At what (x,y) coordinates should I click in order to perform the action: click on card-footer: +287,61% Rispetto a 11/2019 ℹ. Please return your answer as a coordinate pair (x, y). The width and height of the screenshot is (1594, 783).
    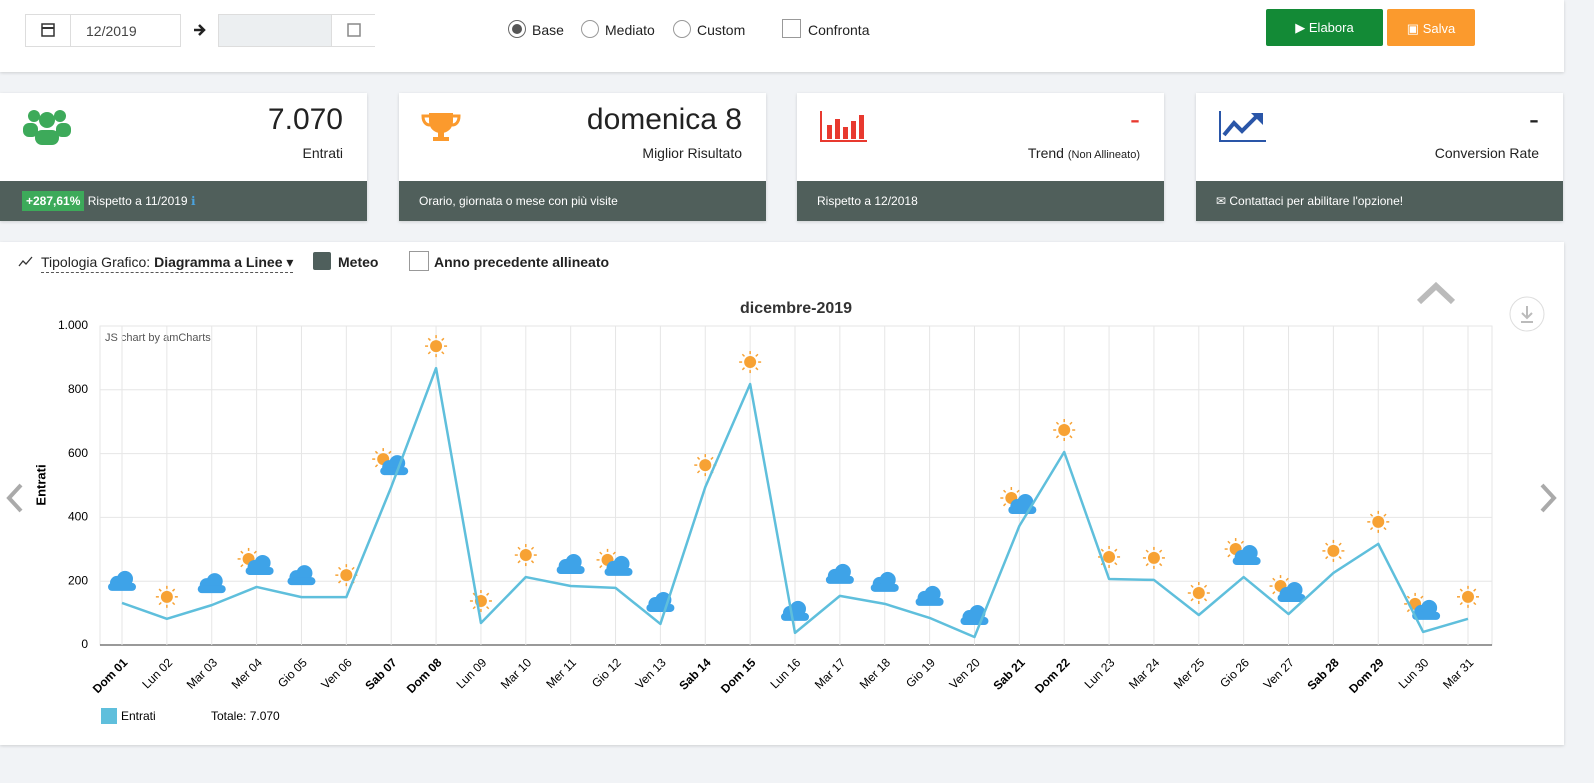
    Looking at the image, I should click on (183, 201).